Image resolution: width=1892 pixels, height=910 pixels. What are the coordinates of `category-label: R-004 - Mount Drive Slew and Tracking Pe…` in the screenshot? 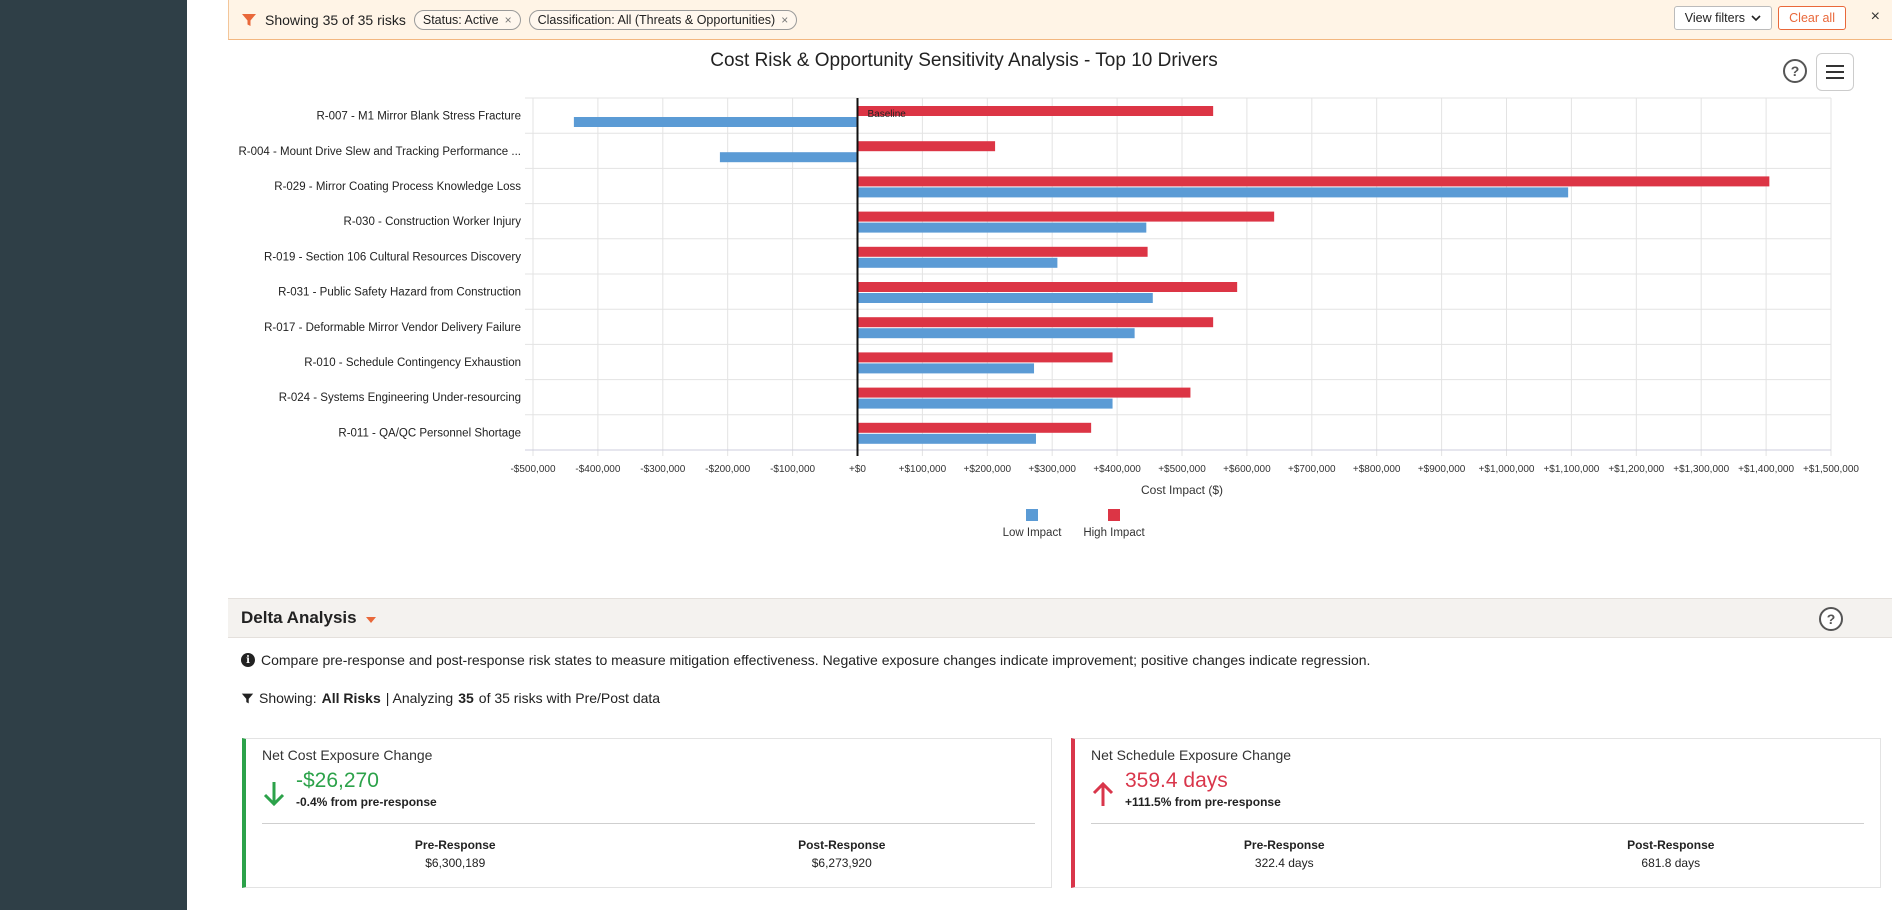 It's located at (379, 152).